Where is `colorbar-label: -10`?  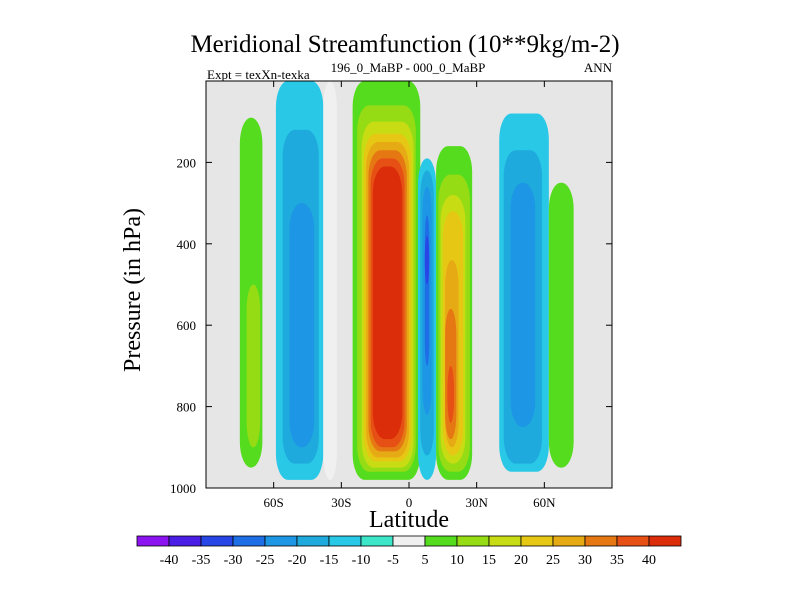 colorbar-label: -10 is located at coordinates (361, 560).